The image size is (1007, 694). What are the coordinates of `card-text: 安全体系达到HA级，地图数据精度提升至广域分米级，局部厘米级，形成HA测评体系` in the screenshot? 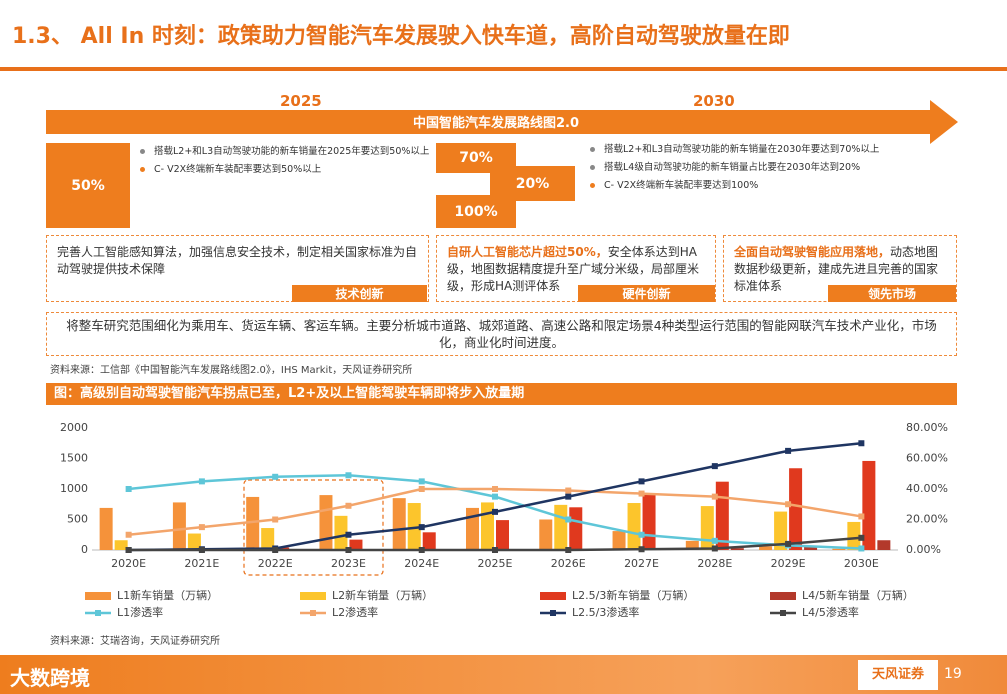 It's located at (573, 269).